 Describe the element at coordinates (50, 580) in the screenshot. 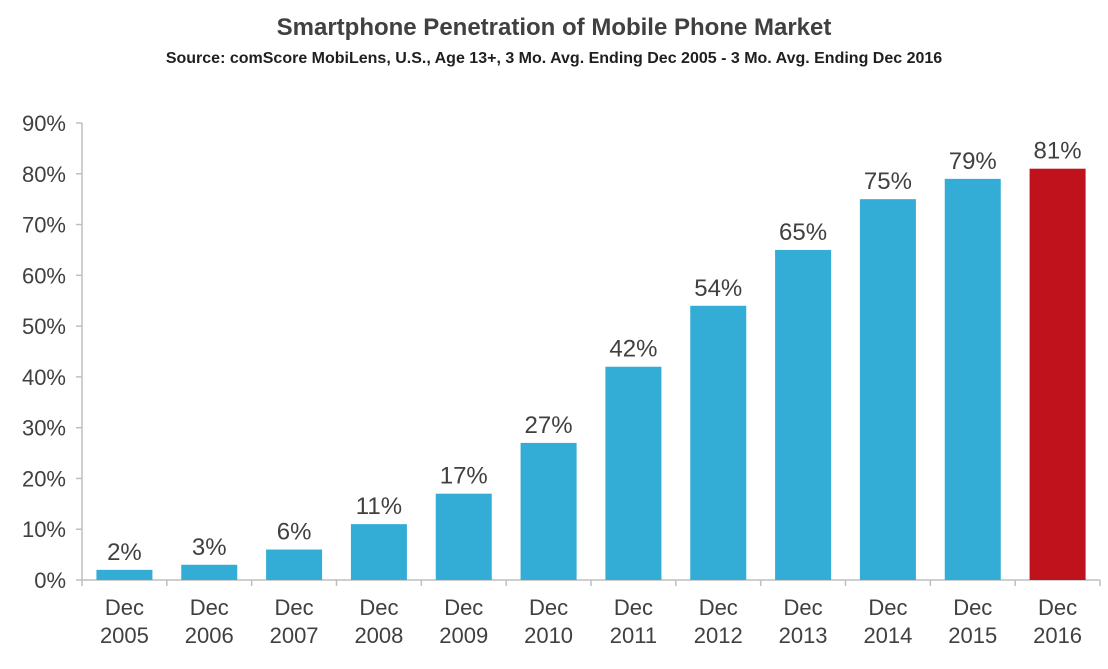

I see `y-tick-label: 0%` at that location.